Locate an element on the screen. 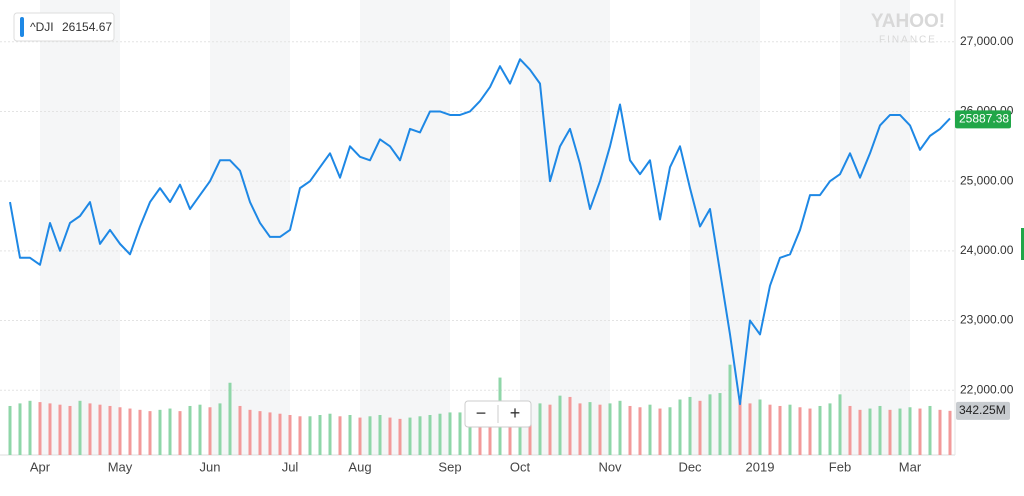 Image resolution: width=1024 pixels, height=496 pixels. volume-badge is located at coordinates (983, 410).